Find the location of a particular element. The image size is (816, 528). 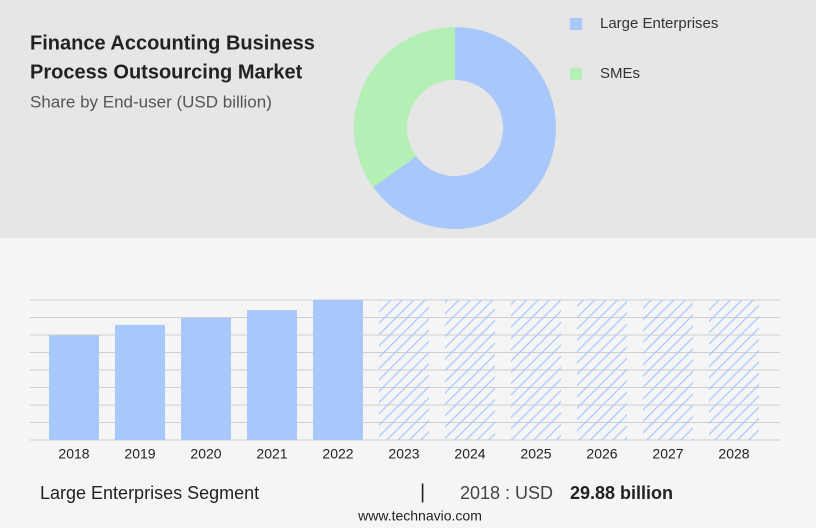

footer-year: 2018 : USD is located at coordinates (506, 493).